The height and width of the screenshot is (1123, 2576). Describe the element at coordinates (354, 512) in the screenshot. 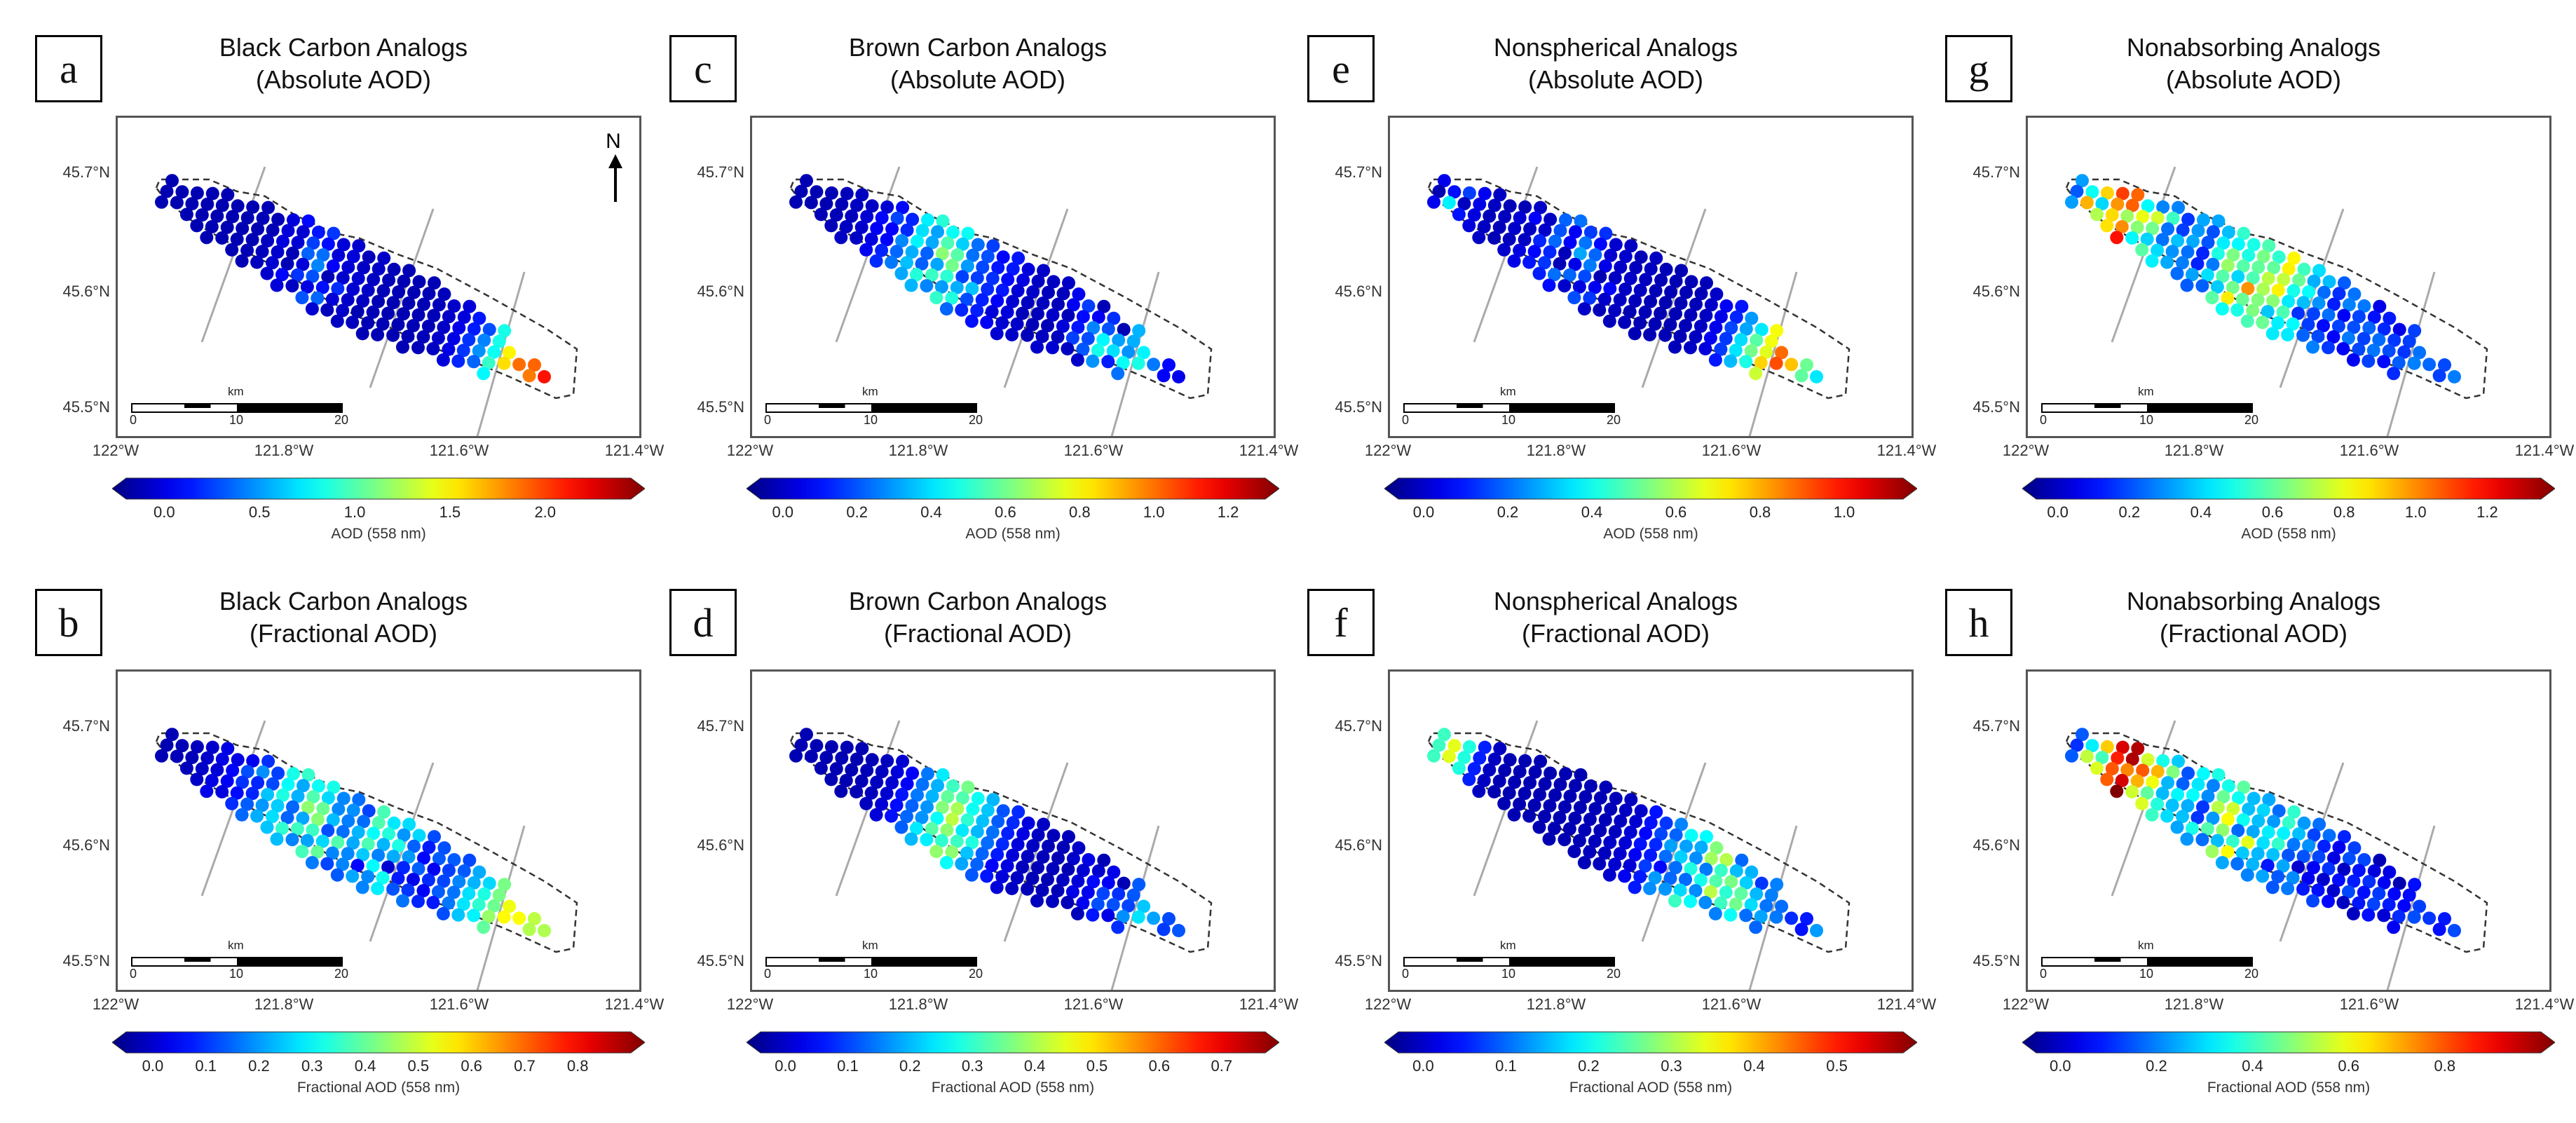

I see `colorbar-tick: 1.0` at that location.